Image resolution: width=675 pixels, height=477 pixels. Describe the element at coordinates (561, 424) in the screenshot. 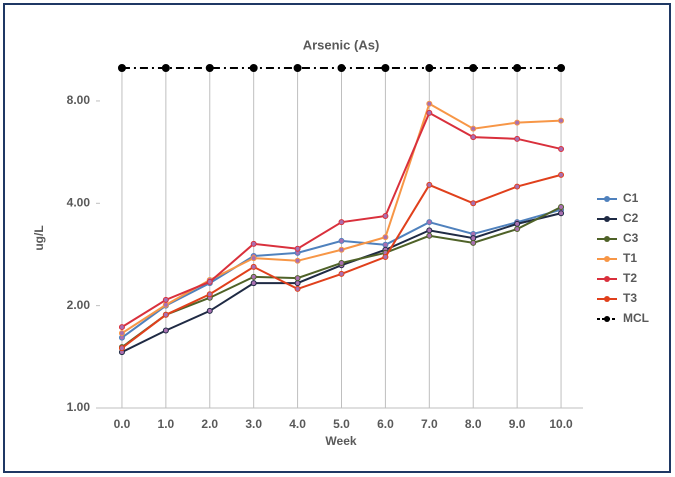

I see `x-tick-label: 10.0` at that location.